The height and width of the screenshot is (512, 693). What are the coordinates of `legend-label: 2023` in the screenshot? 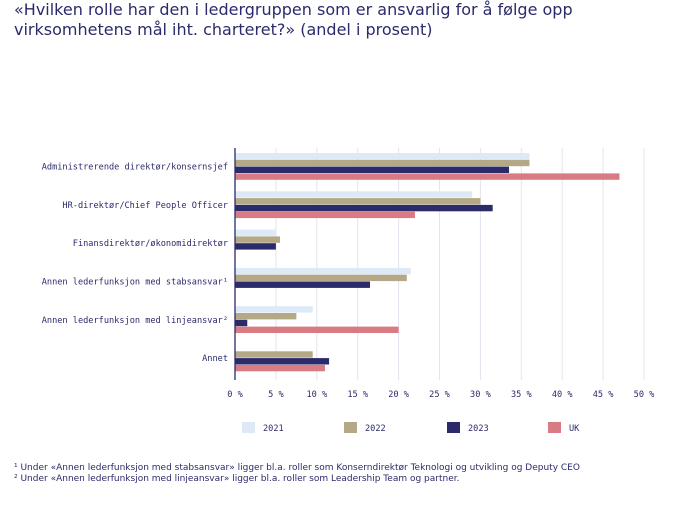 It's located at (478, 429).